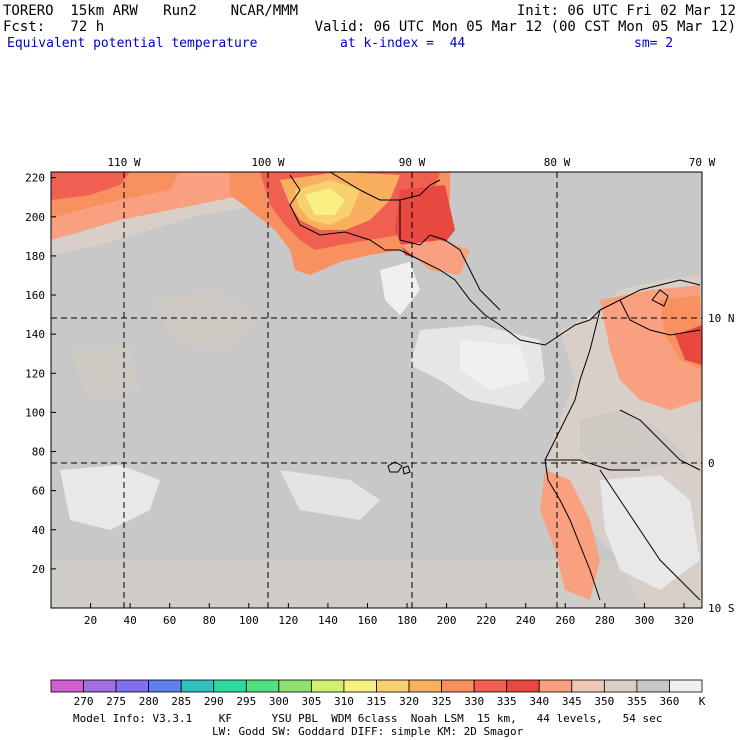  Describe the element at coordinates (486, 620) in the screenshot. I see `x-tick-label: 220` at that location.